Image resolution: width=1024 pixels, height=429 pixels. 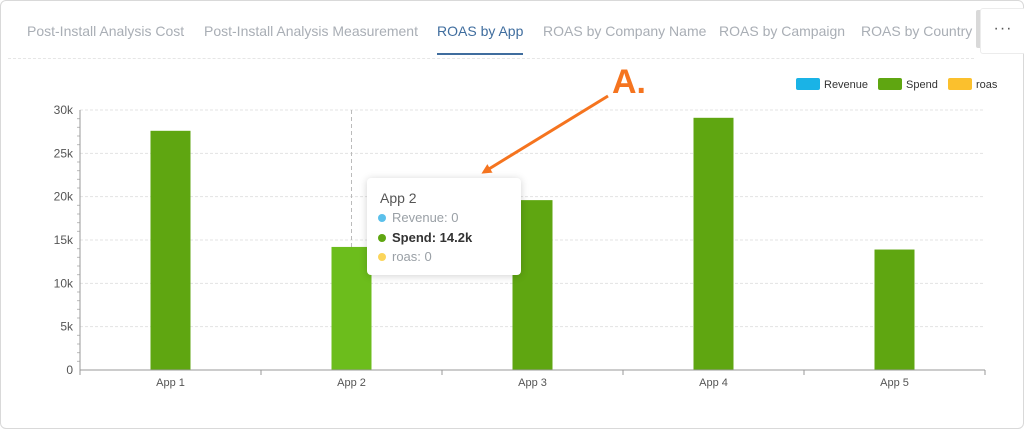 What do you see at coordinates (629, 82) in the screenshot?
I see `annotation-label: A.` at bounding box center [629, 82].